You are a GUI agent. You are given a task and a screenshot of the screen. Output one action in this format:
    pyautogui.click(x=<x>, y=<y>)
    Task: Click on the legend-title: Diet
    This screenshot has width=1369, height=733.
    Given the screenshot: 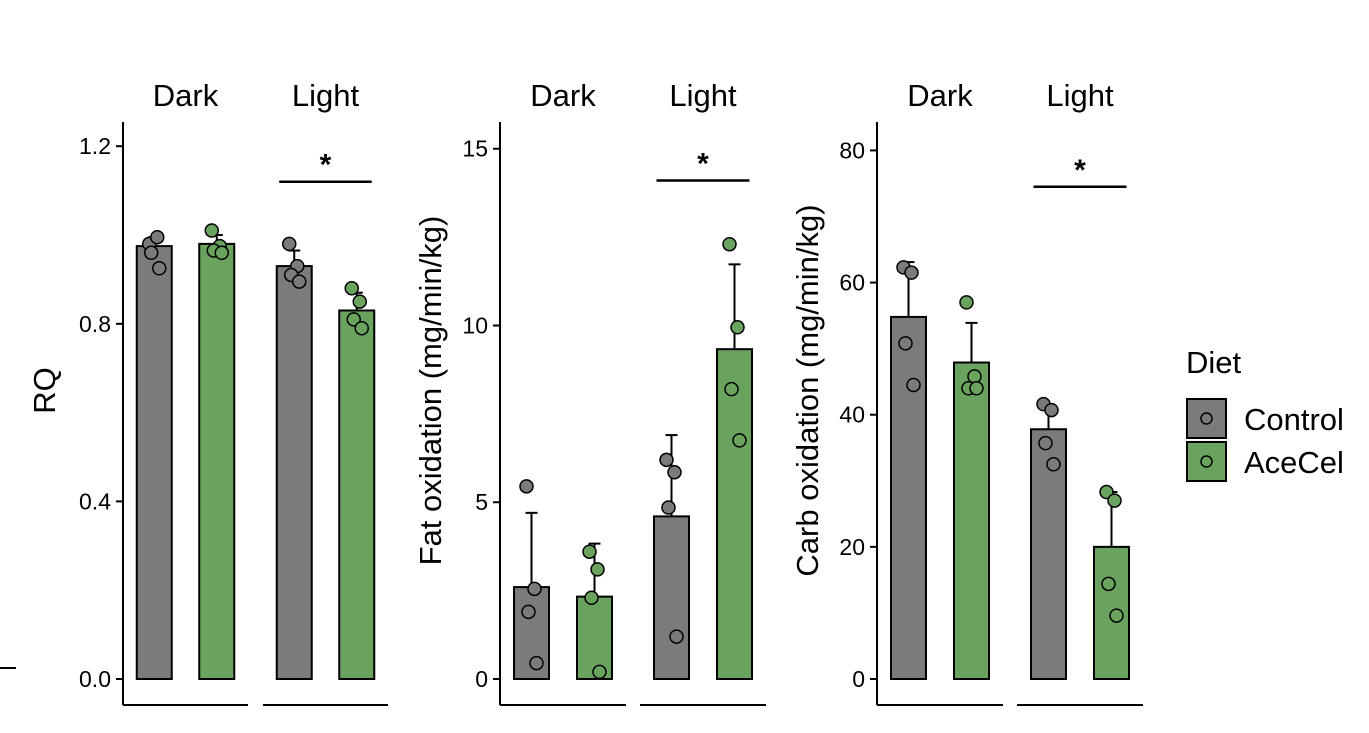 What is the action you would take?
    pyautogui.click(x=1214, y=362)
    